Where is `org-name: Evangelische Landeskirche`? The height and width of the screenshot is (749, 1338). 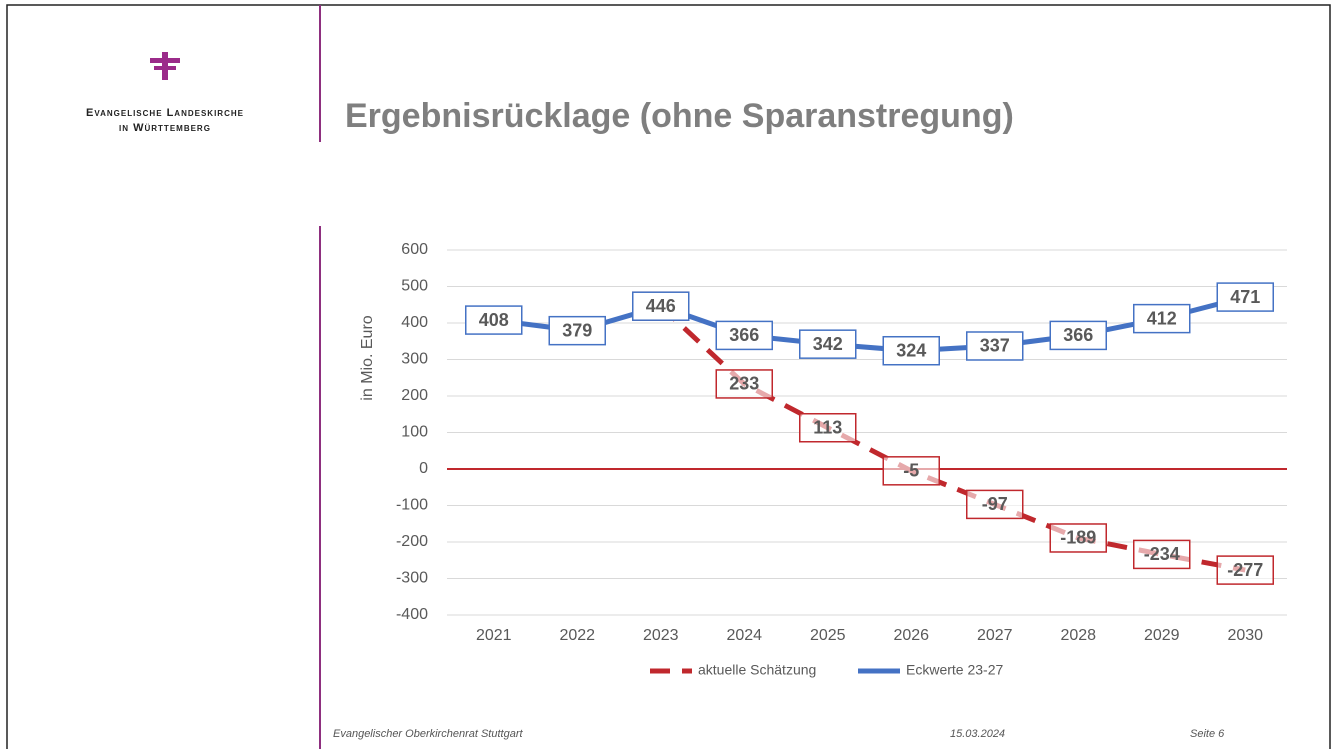
org-name: Evangelische Landeskirche is located at coordinates (165, 113).